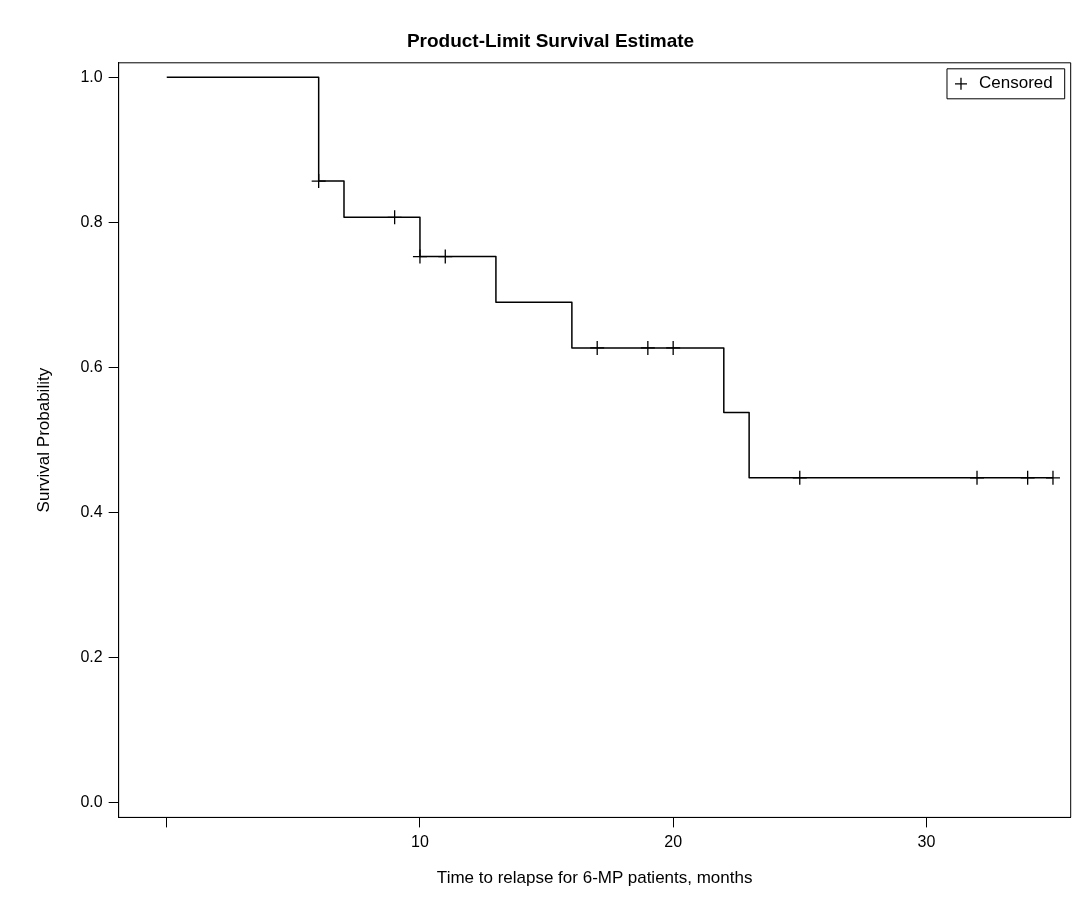 This screenshot has height=911, width=1079. I want to click on x-tick-label: 10, so click(420, 842).